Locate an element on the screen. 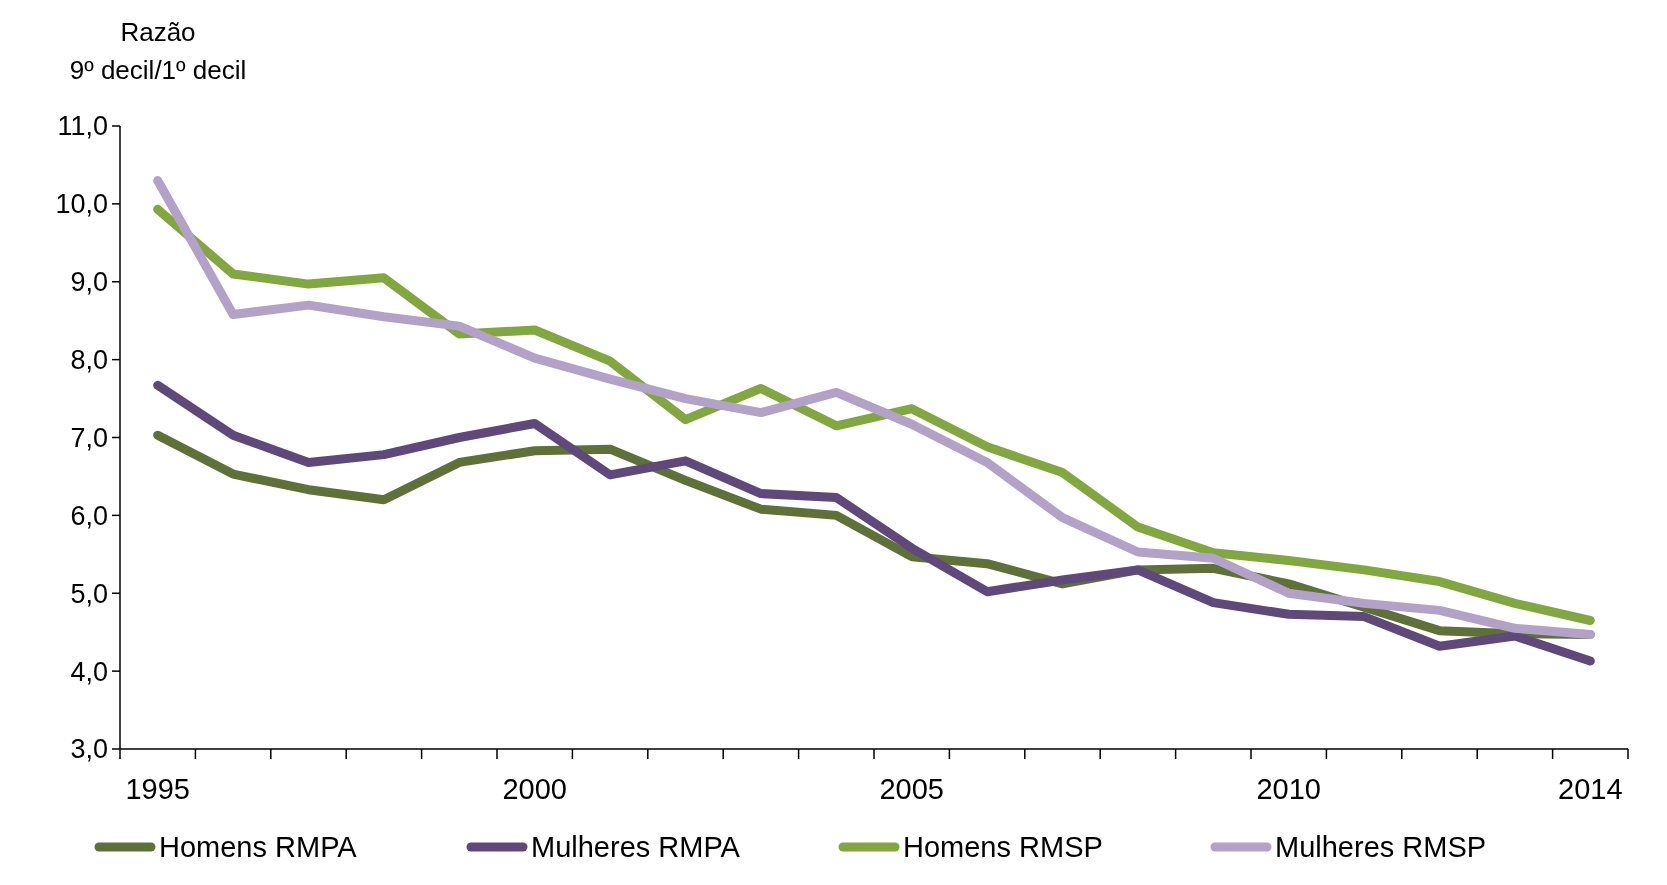 This screenshot has width=1667, height=885. legend-label: Homens RMPA is located at coordinates (258, 847).